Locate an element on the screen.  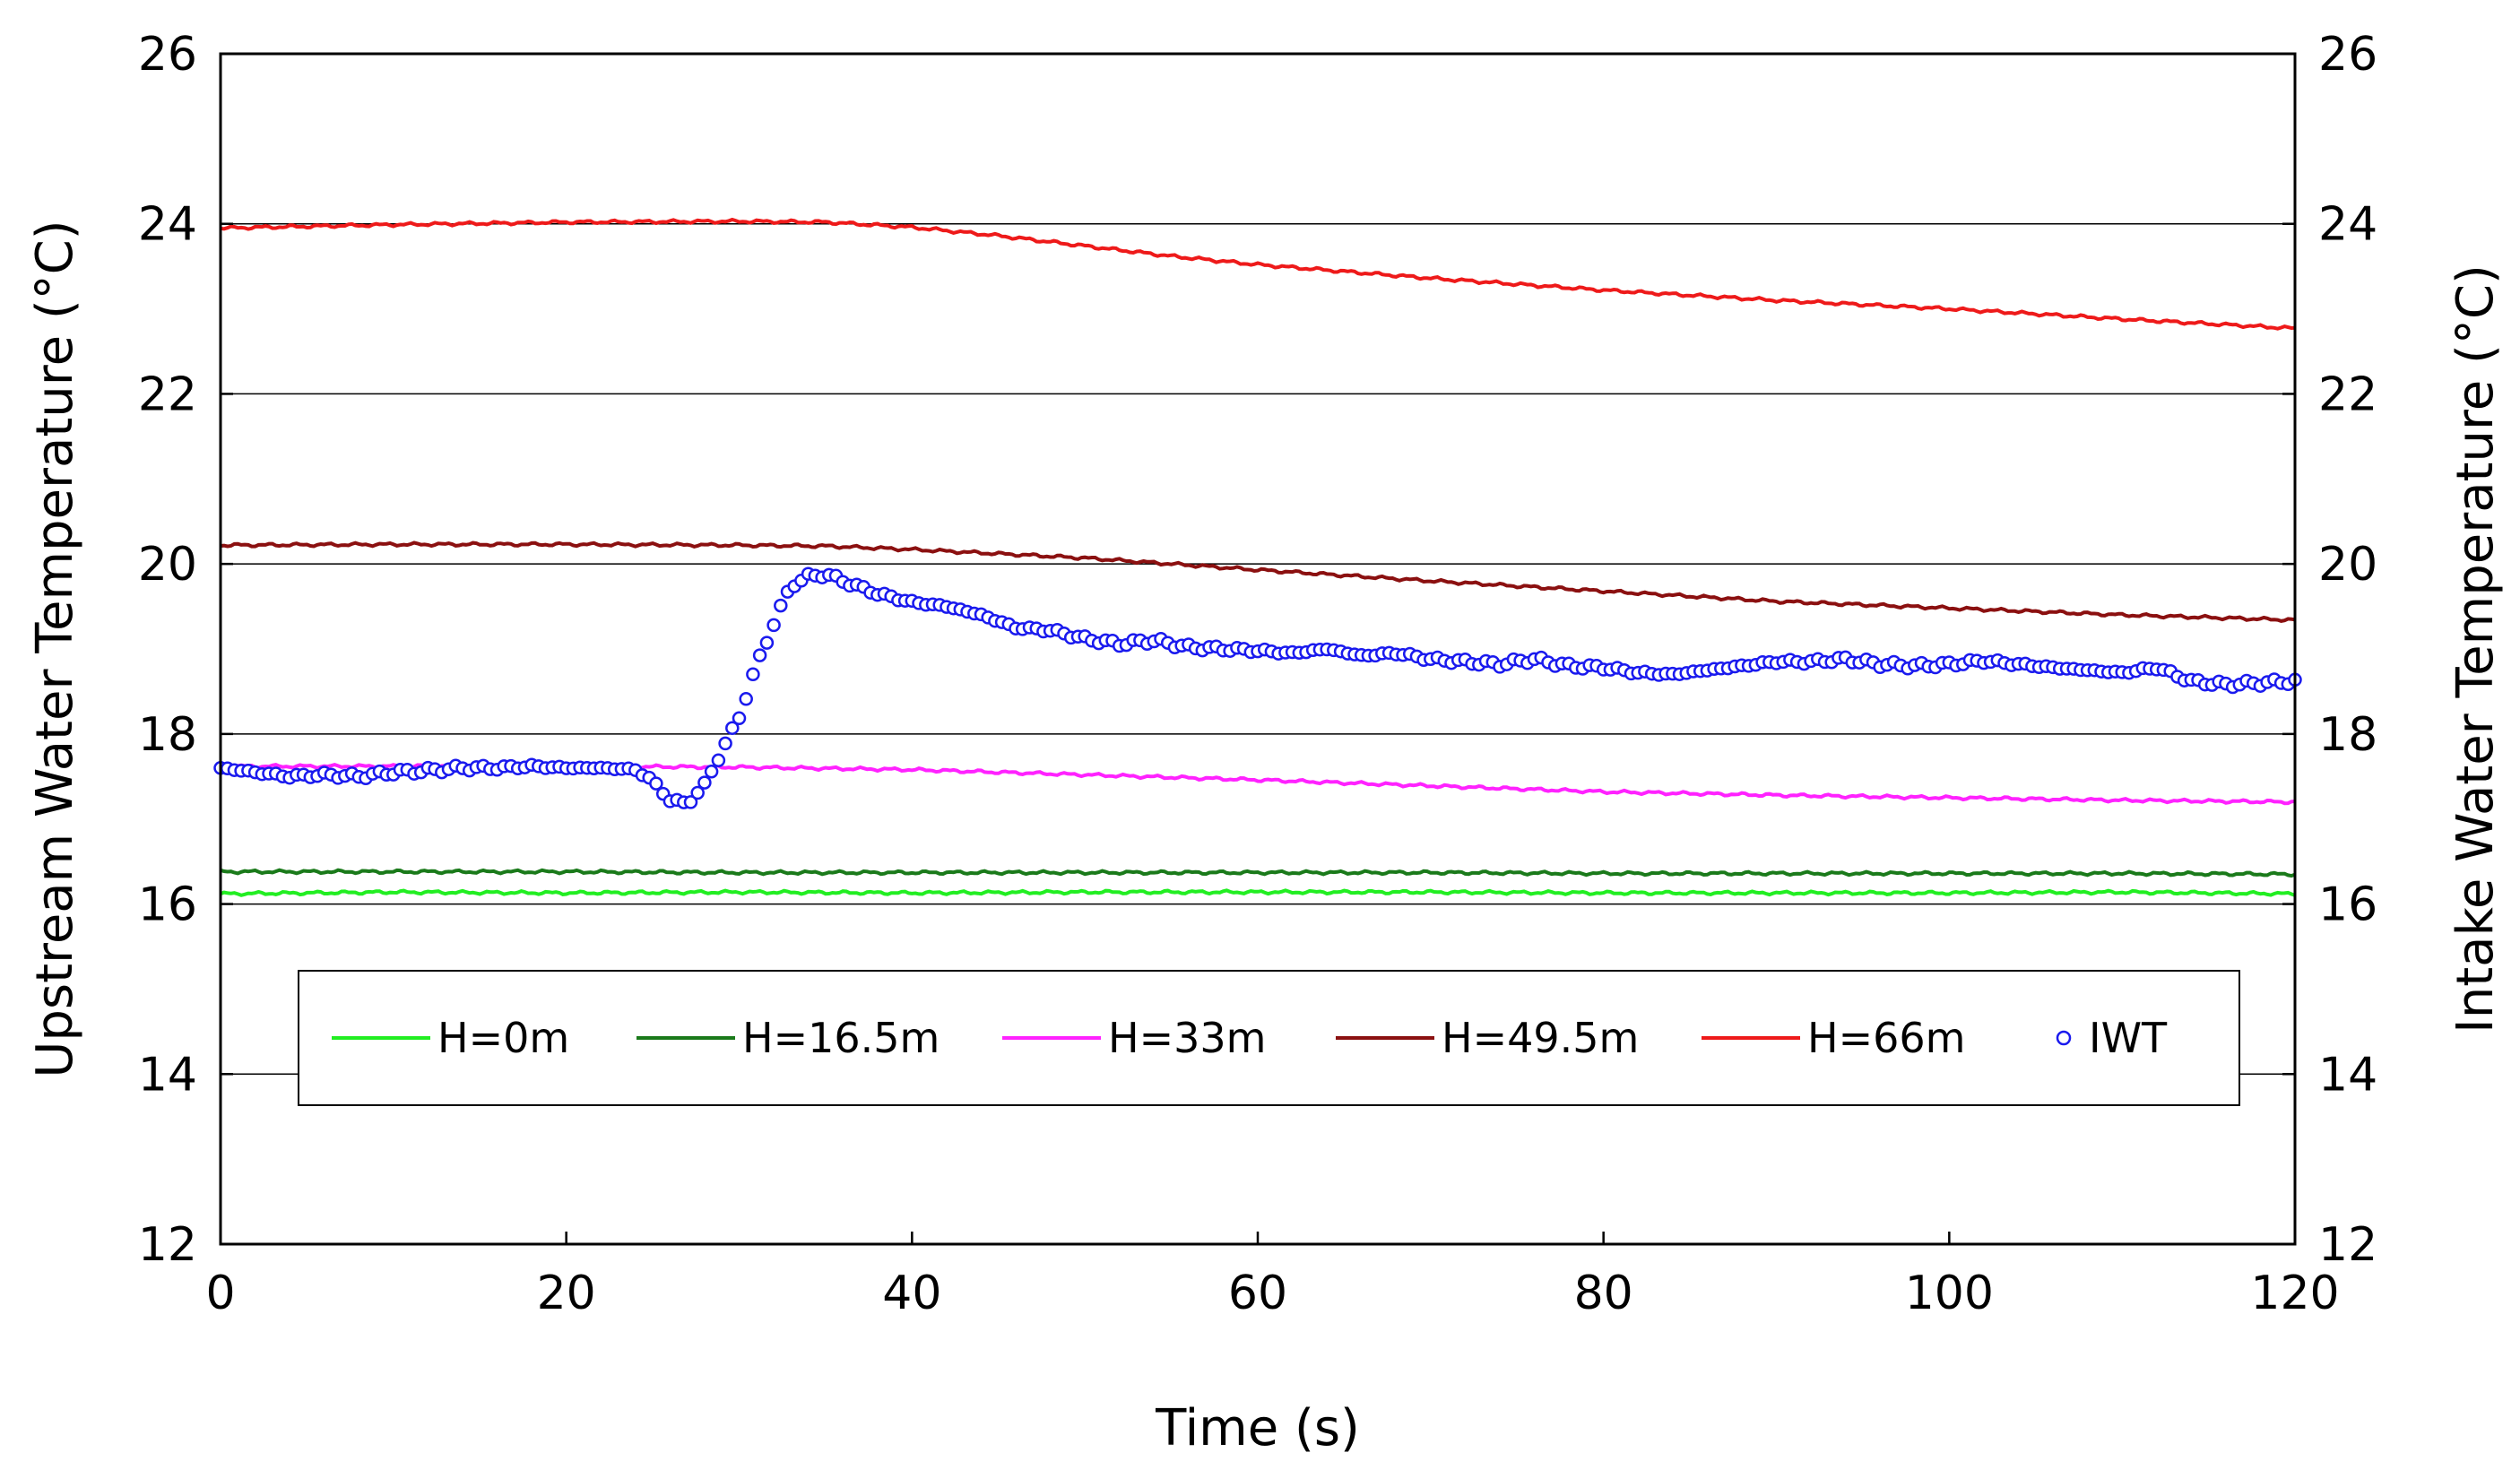
y-tick-label-left: 14 is located at coordinates (167, 1075).